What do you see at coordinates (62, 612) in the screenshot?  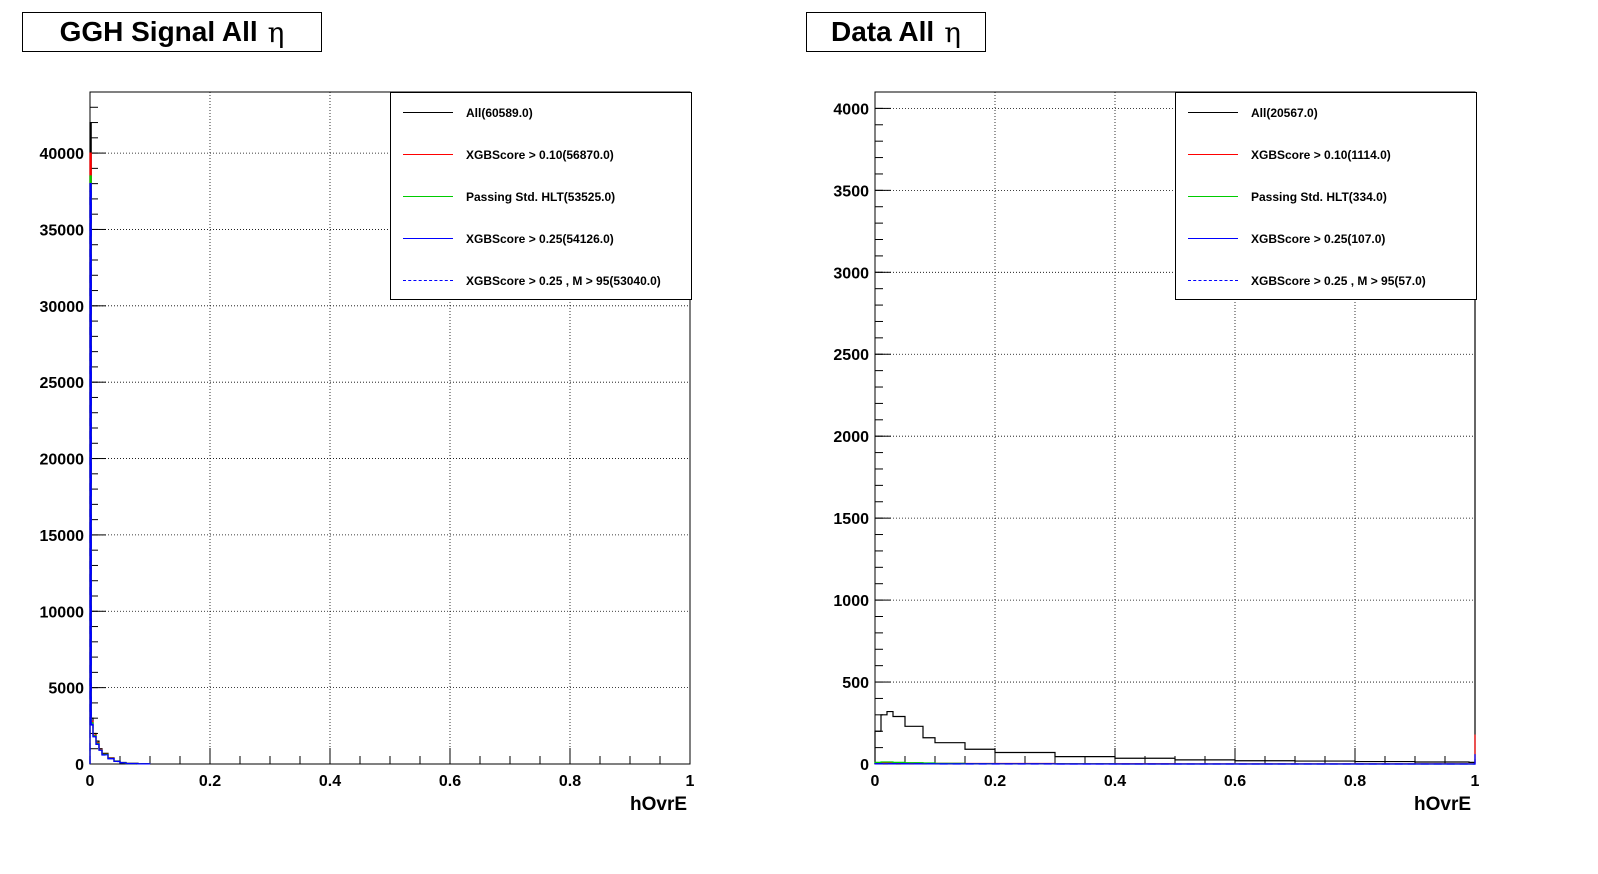 I see `y-tick-label: 10000` at bounding box center [62, 612].